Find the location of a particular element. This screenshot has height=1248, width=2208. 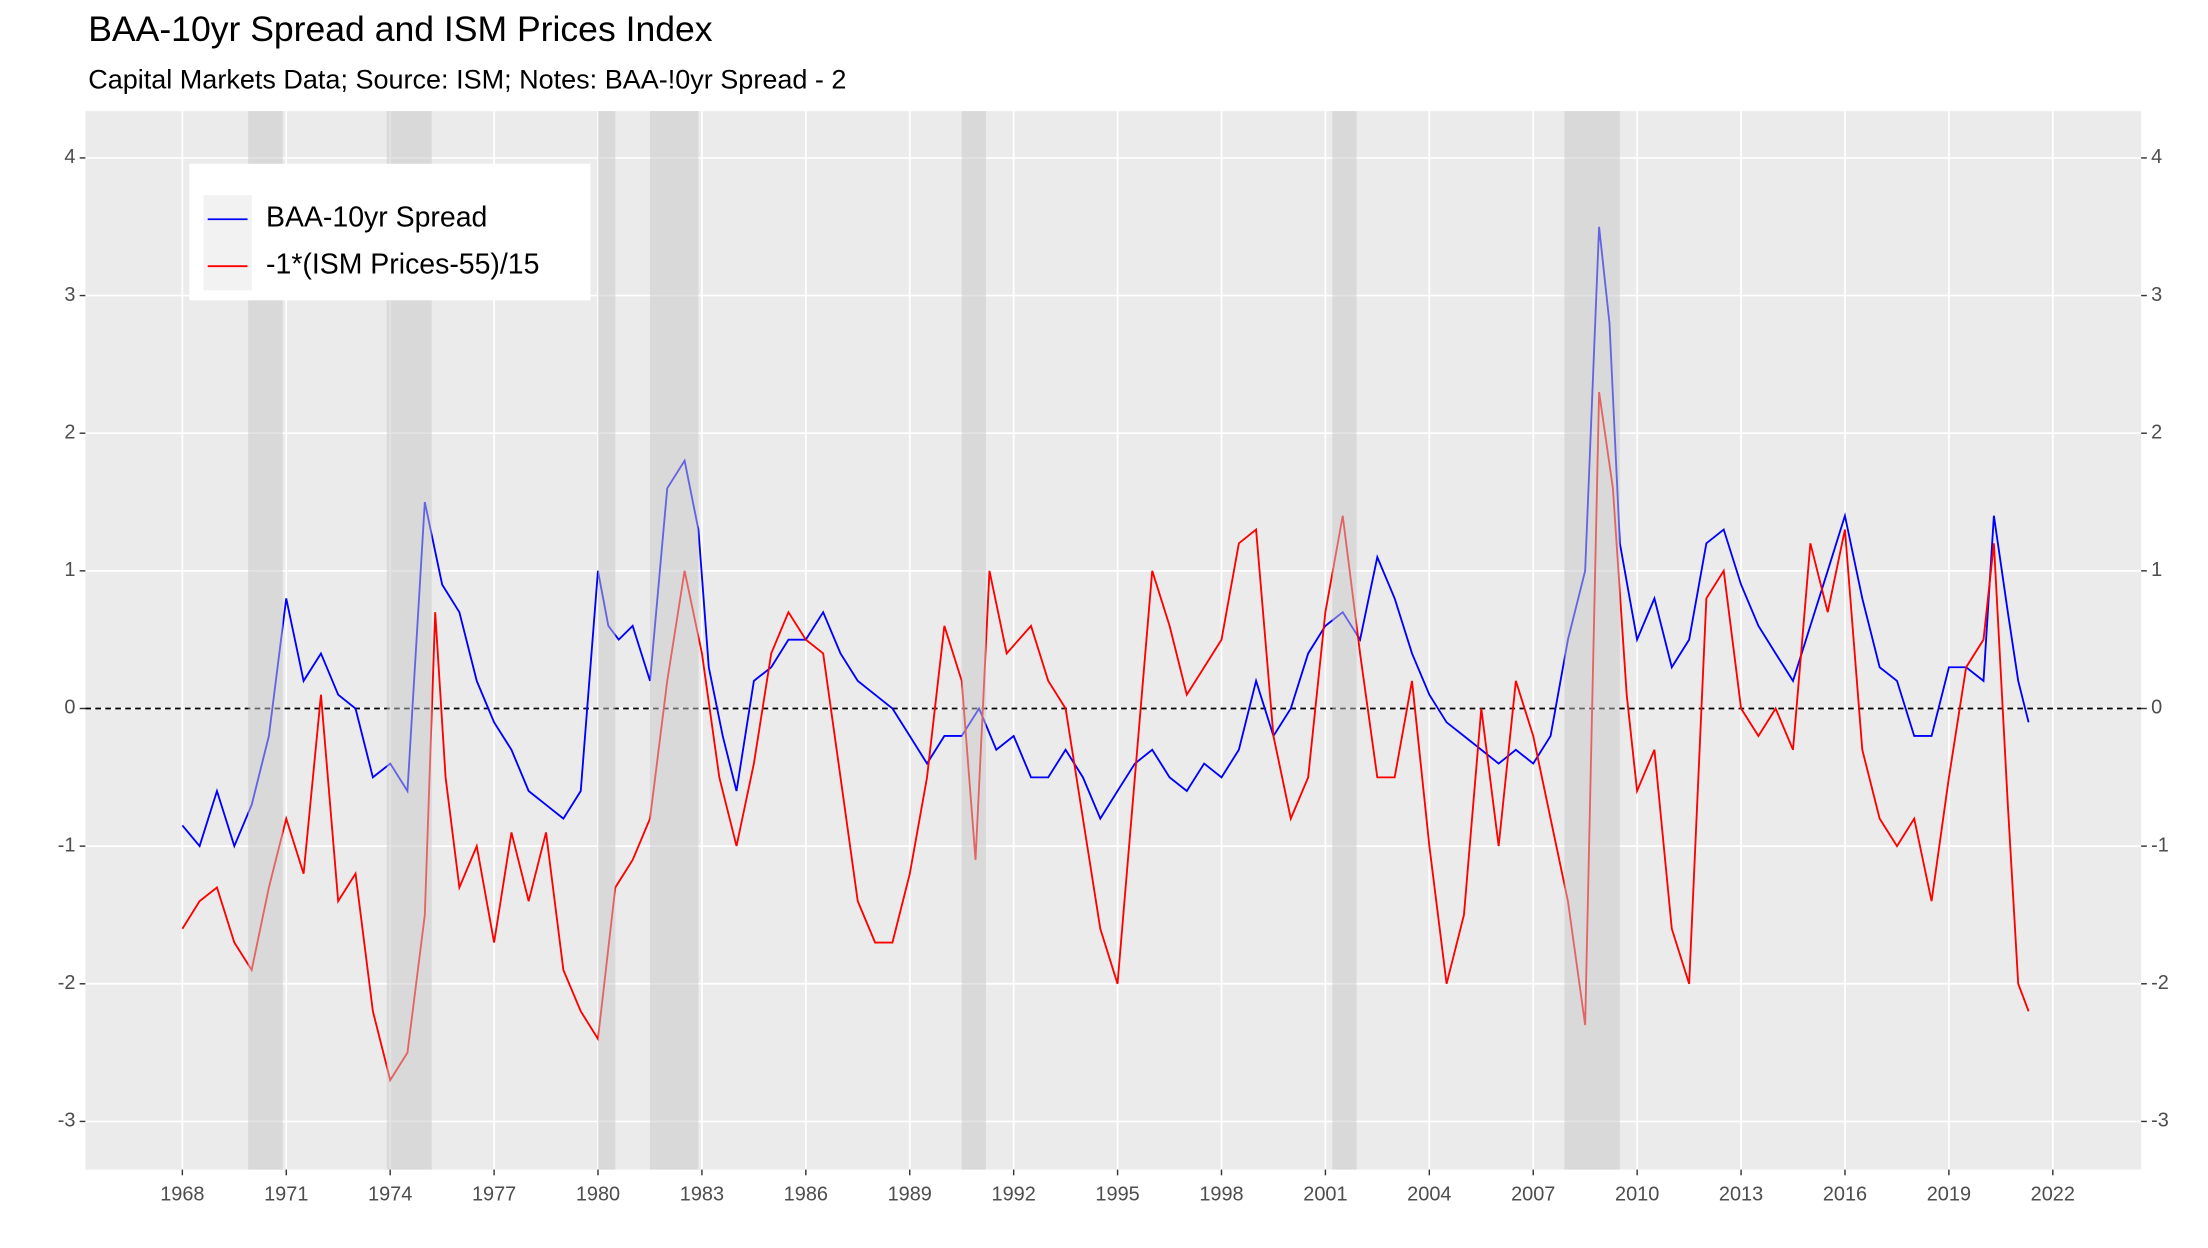

y2-tick-label: -1 is located at coordinates (2160, 845).